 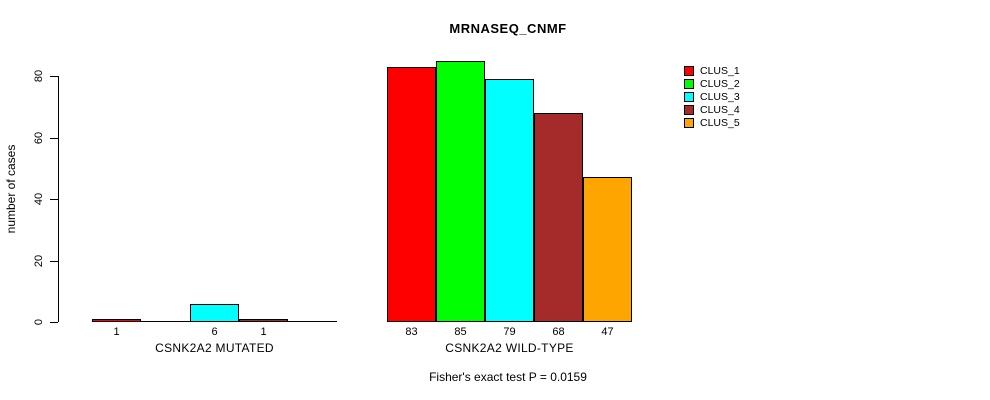 What do you see at coordinates (720, 123) in the screenshot?
I see `legend-label-clus_5: CLUS_5` at bounding box center [720, 123].